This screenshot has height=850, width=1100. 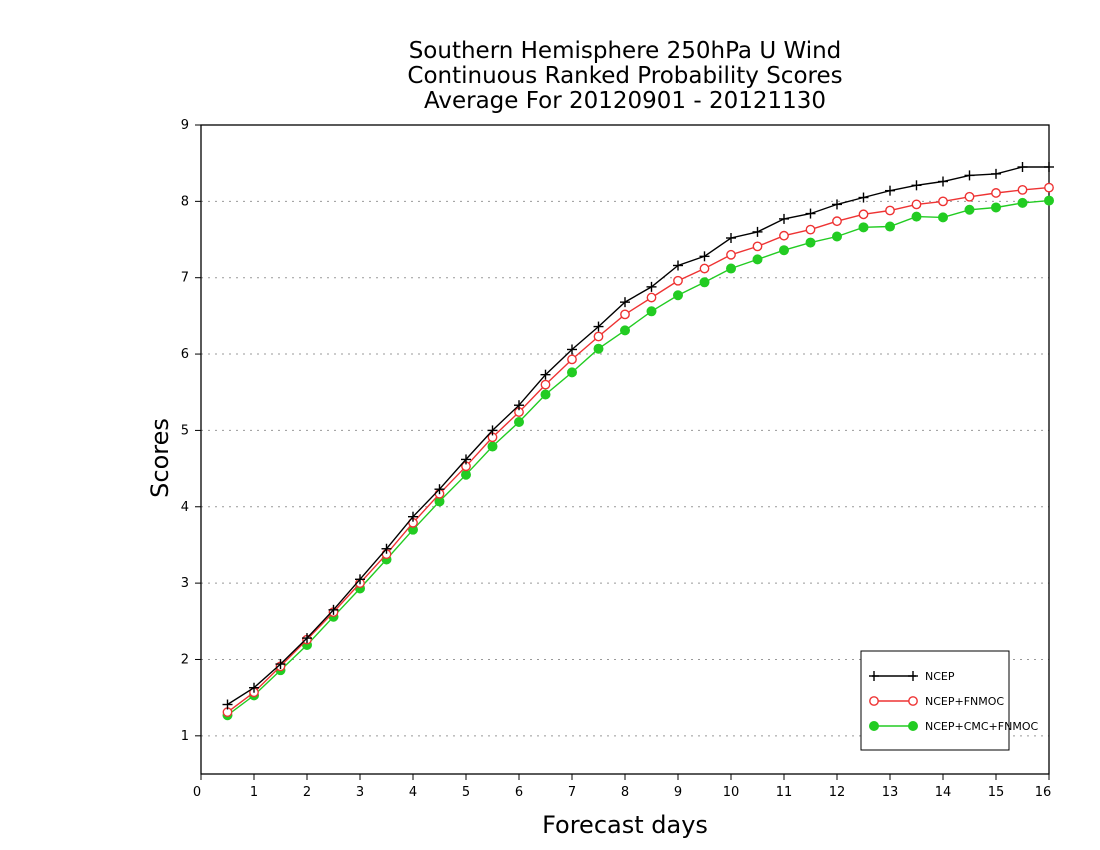 I want to click on y-axis-label: Scores, so click(x=160, y=458).